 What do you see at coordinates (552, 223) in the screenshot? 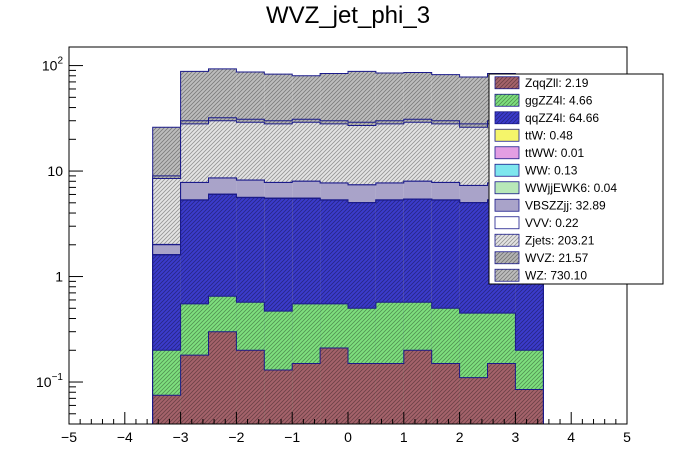
I see `legend-label-vvv: VVV: 0.22` at bounding box center [552, 223].